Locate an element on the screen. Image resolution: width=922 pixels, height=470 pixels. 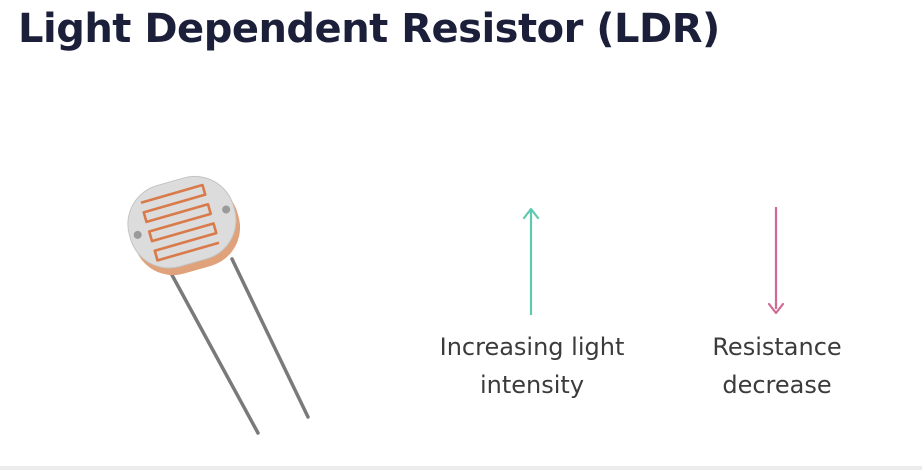
ldr-lead-right is located at coordinates (270, 338).